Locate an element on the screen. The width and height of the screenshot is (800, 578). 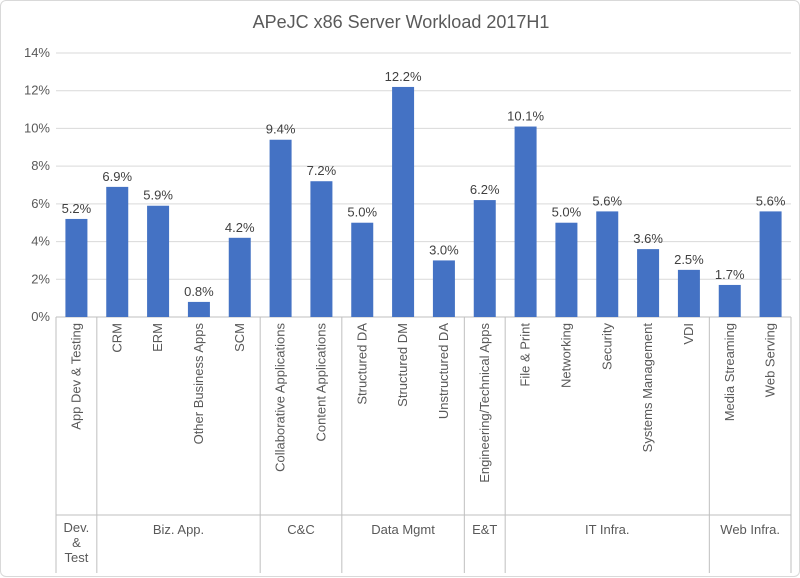
group-label: IT Infra. is located at coordinates (607, 529).